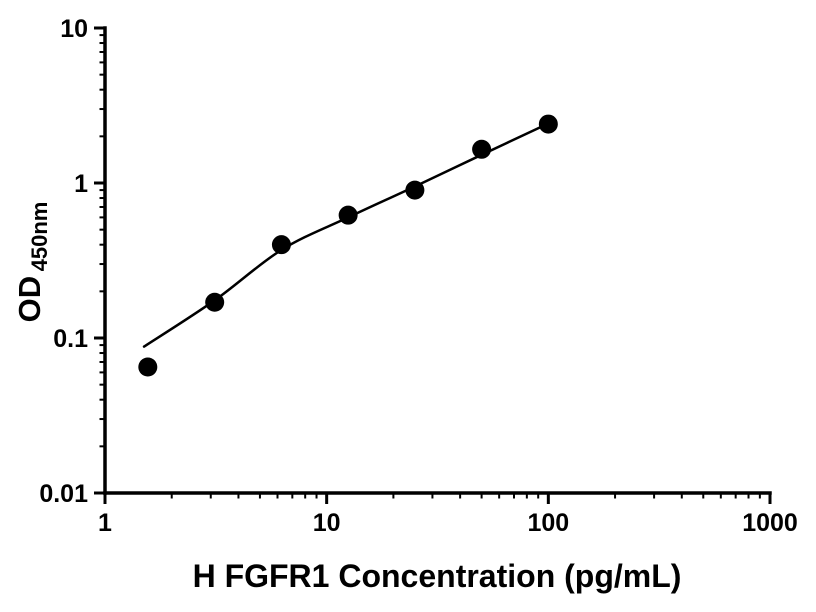 Image resolution: width=816 pixels, height=612 pixels. What do you see at coordinates (327, 523) in the screenshot?
I see `x-tick-label: 10` at bounding box center [327, 523].